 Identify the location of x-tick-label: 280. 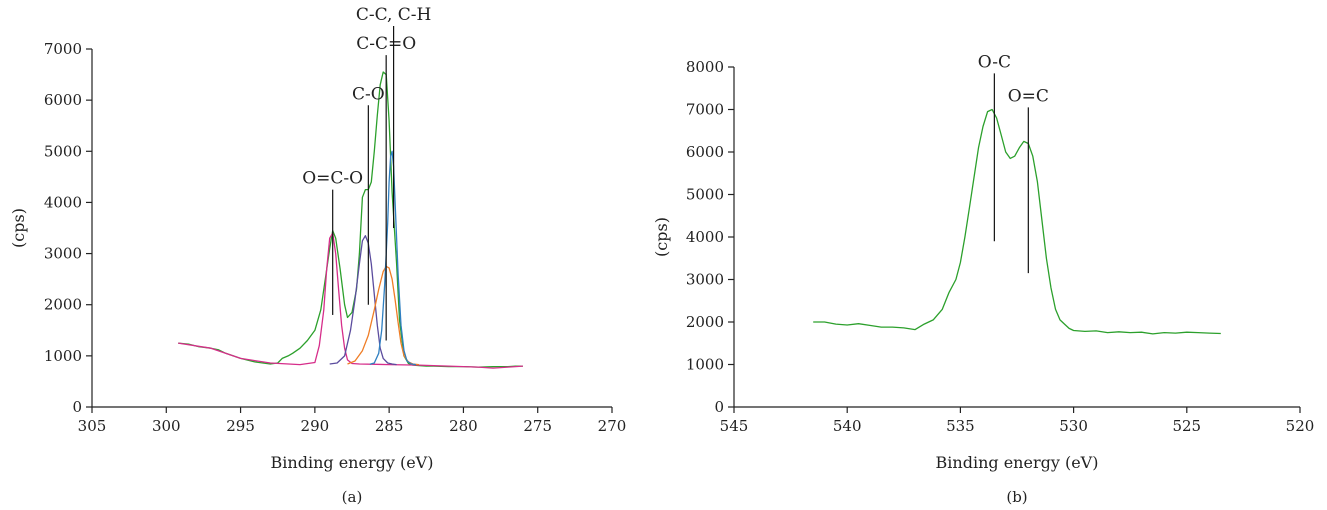
(463, 426).